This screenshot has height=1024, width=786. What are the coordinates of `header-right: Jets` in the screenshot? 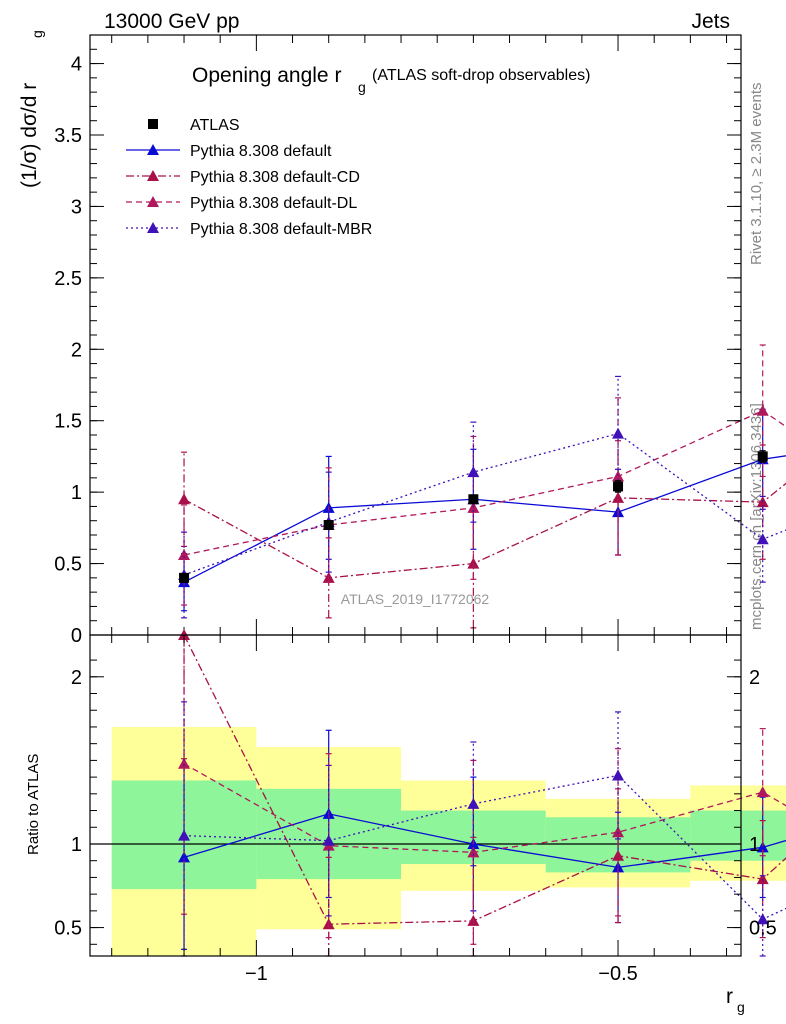 It's located at (710, 21).